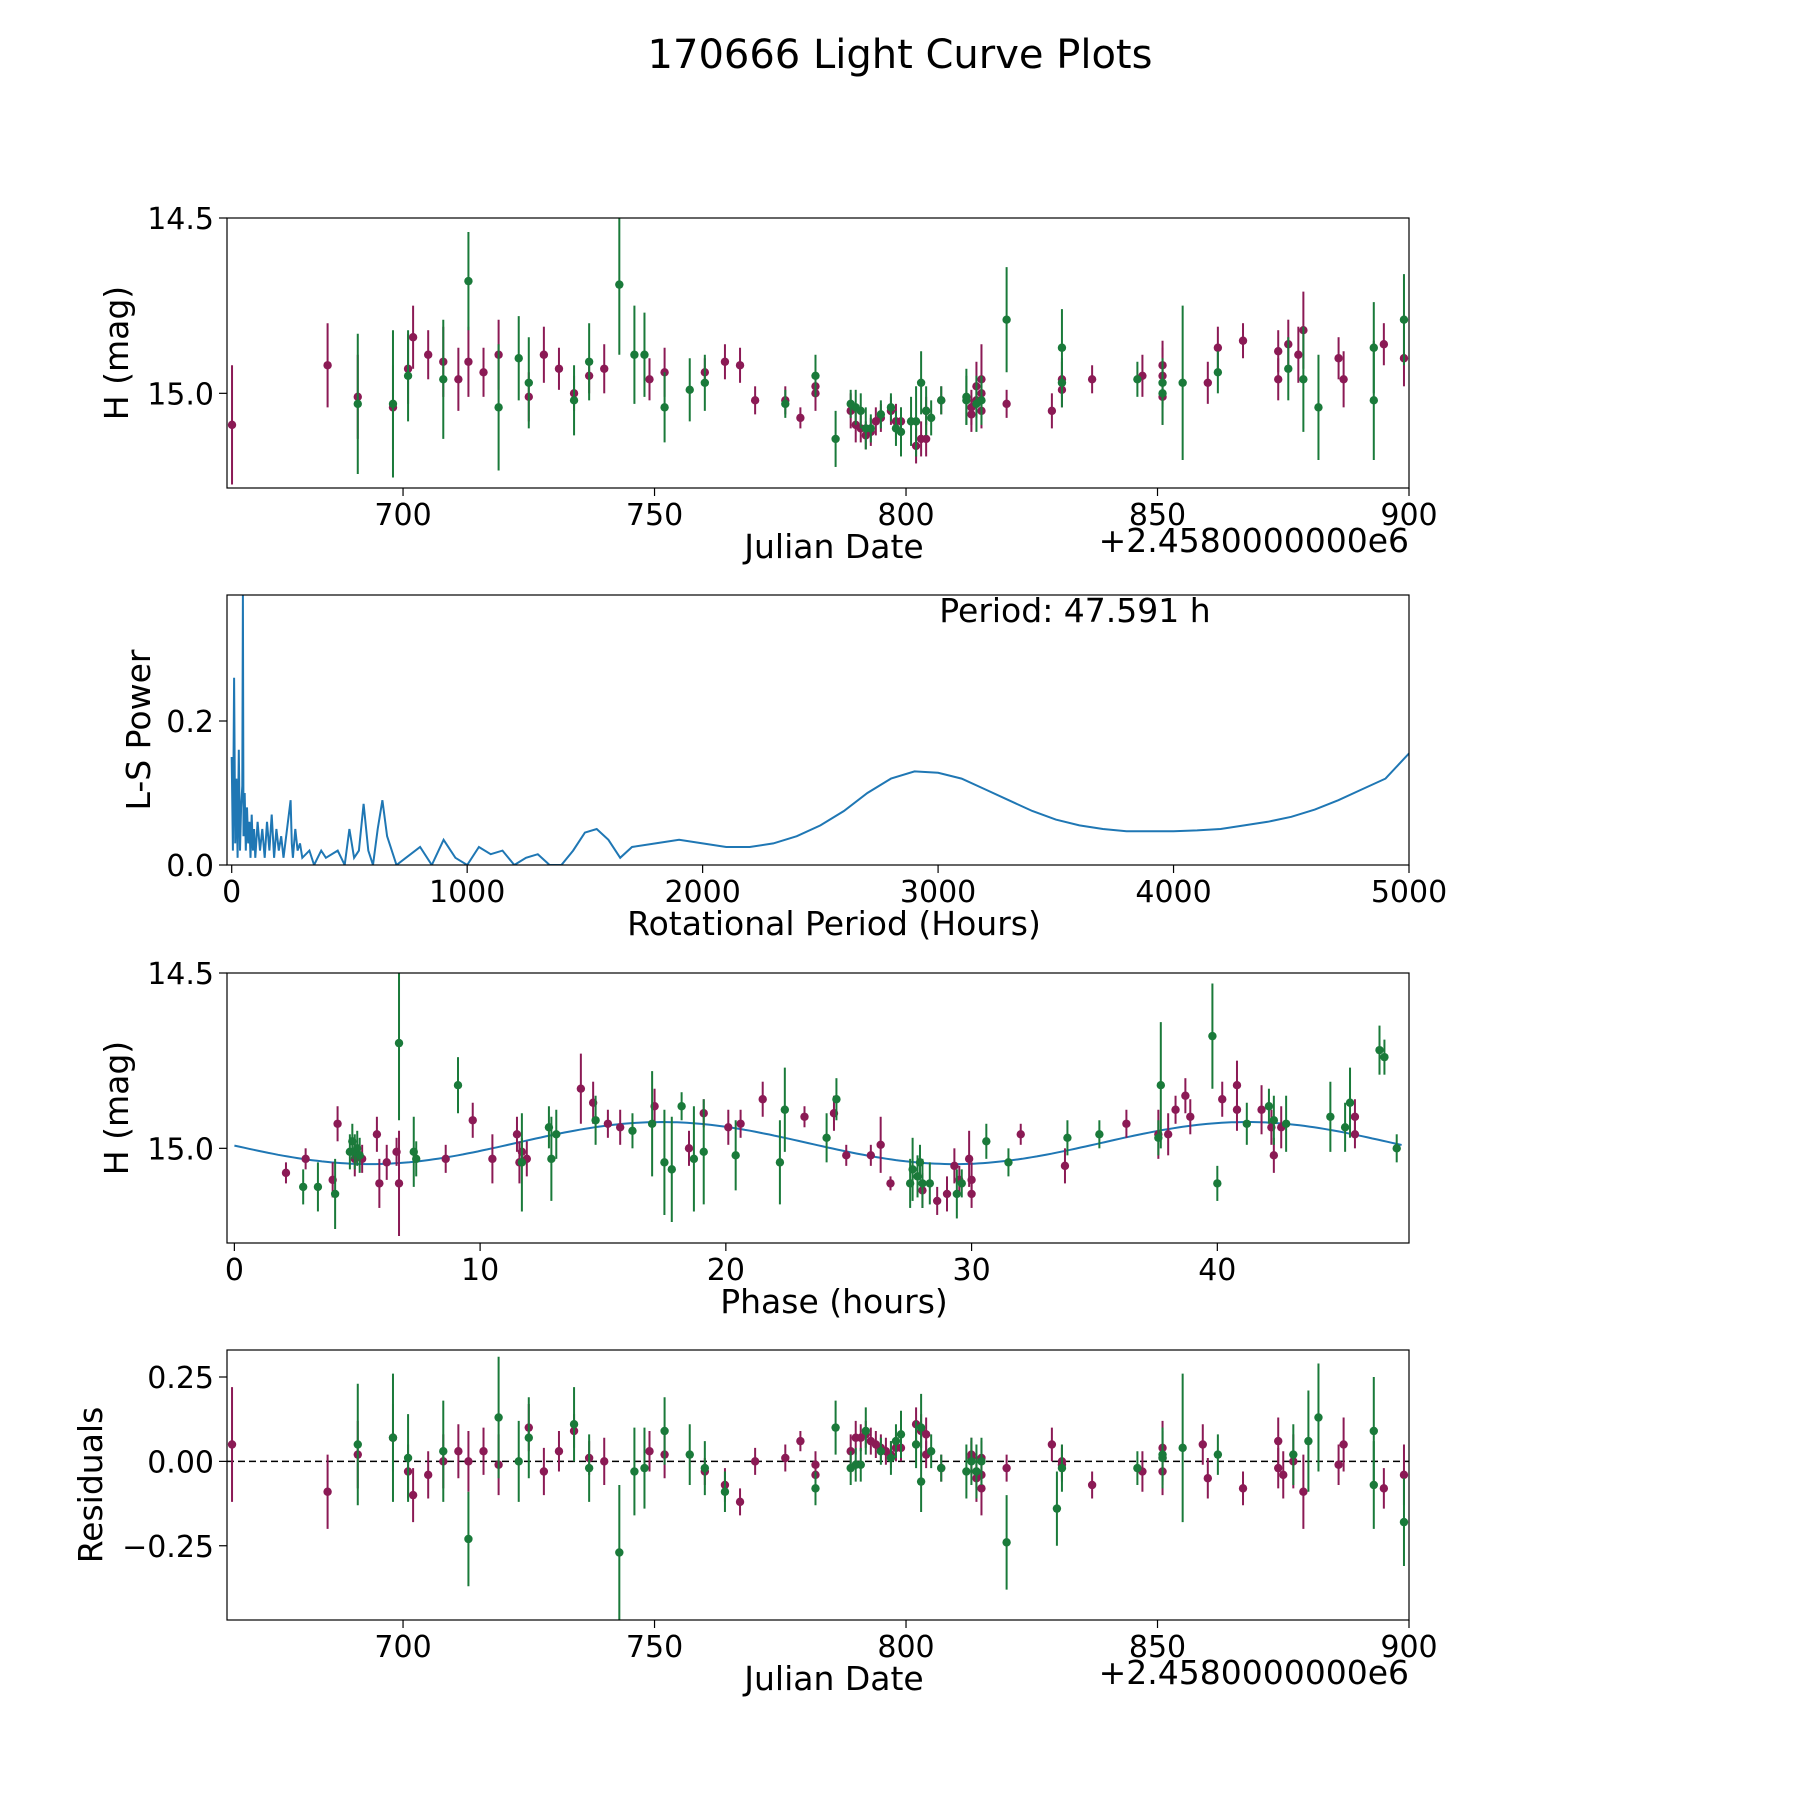  Describe the element at coordinates (1173, 892) in the screenshot. I see `periodogram-xtick-label-4: 4000` at that location.